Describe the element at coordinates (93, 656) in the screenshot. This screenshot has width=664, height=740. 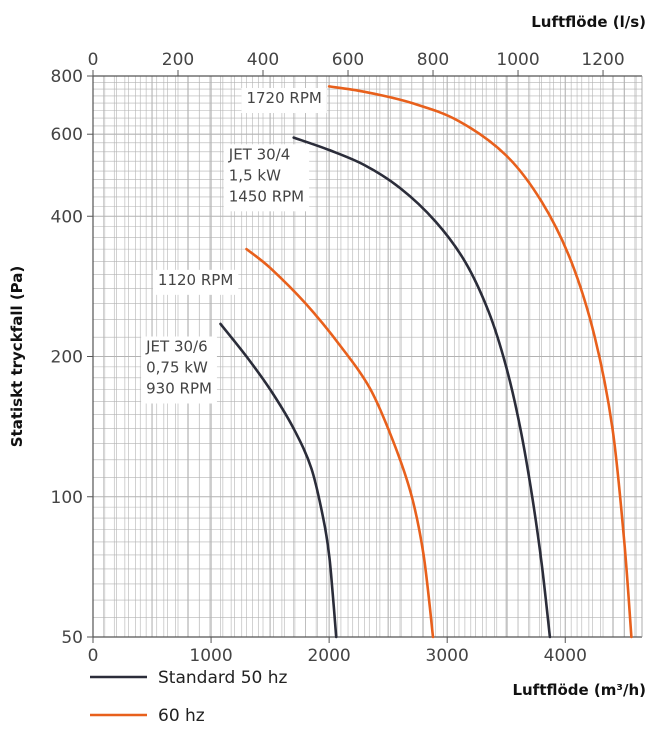
I see `x-tick-label: 0` at that location.